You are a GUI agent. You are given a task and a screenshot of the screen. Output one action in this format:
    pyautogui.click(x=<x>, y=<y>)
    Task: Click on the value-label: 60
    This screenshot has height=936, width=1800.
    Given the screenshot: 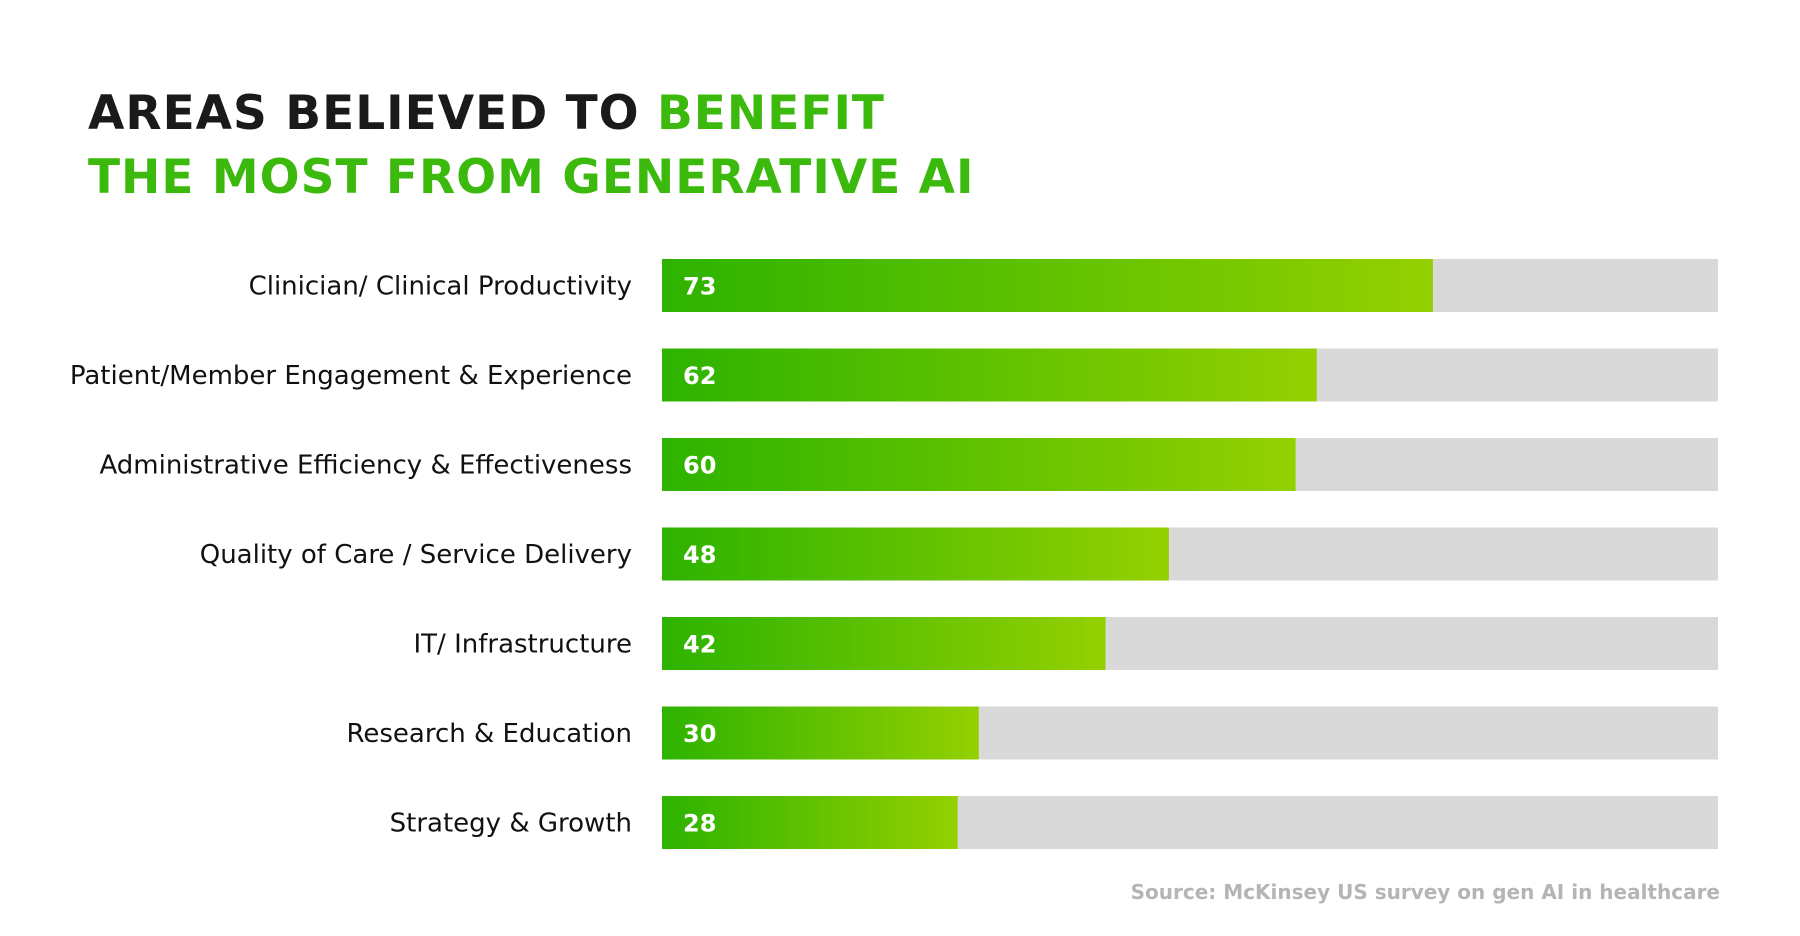 What is the action you would take?
    pyautogui.click(x=699, y=466)
    